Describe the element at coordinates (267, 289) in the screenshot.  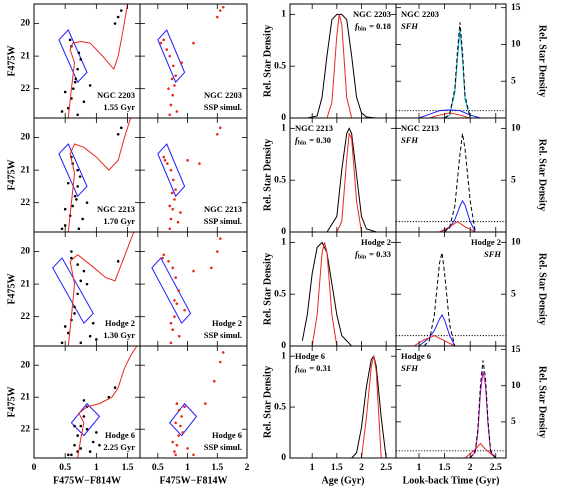
I see `y-axis-label: Rel. Star Density` at that location.